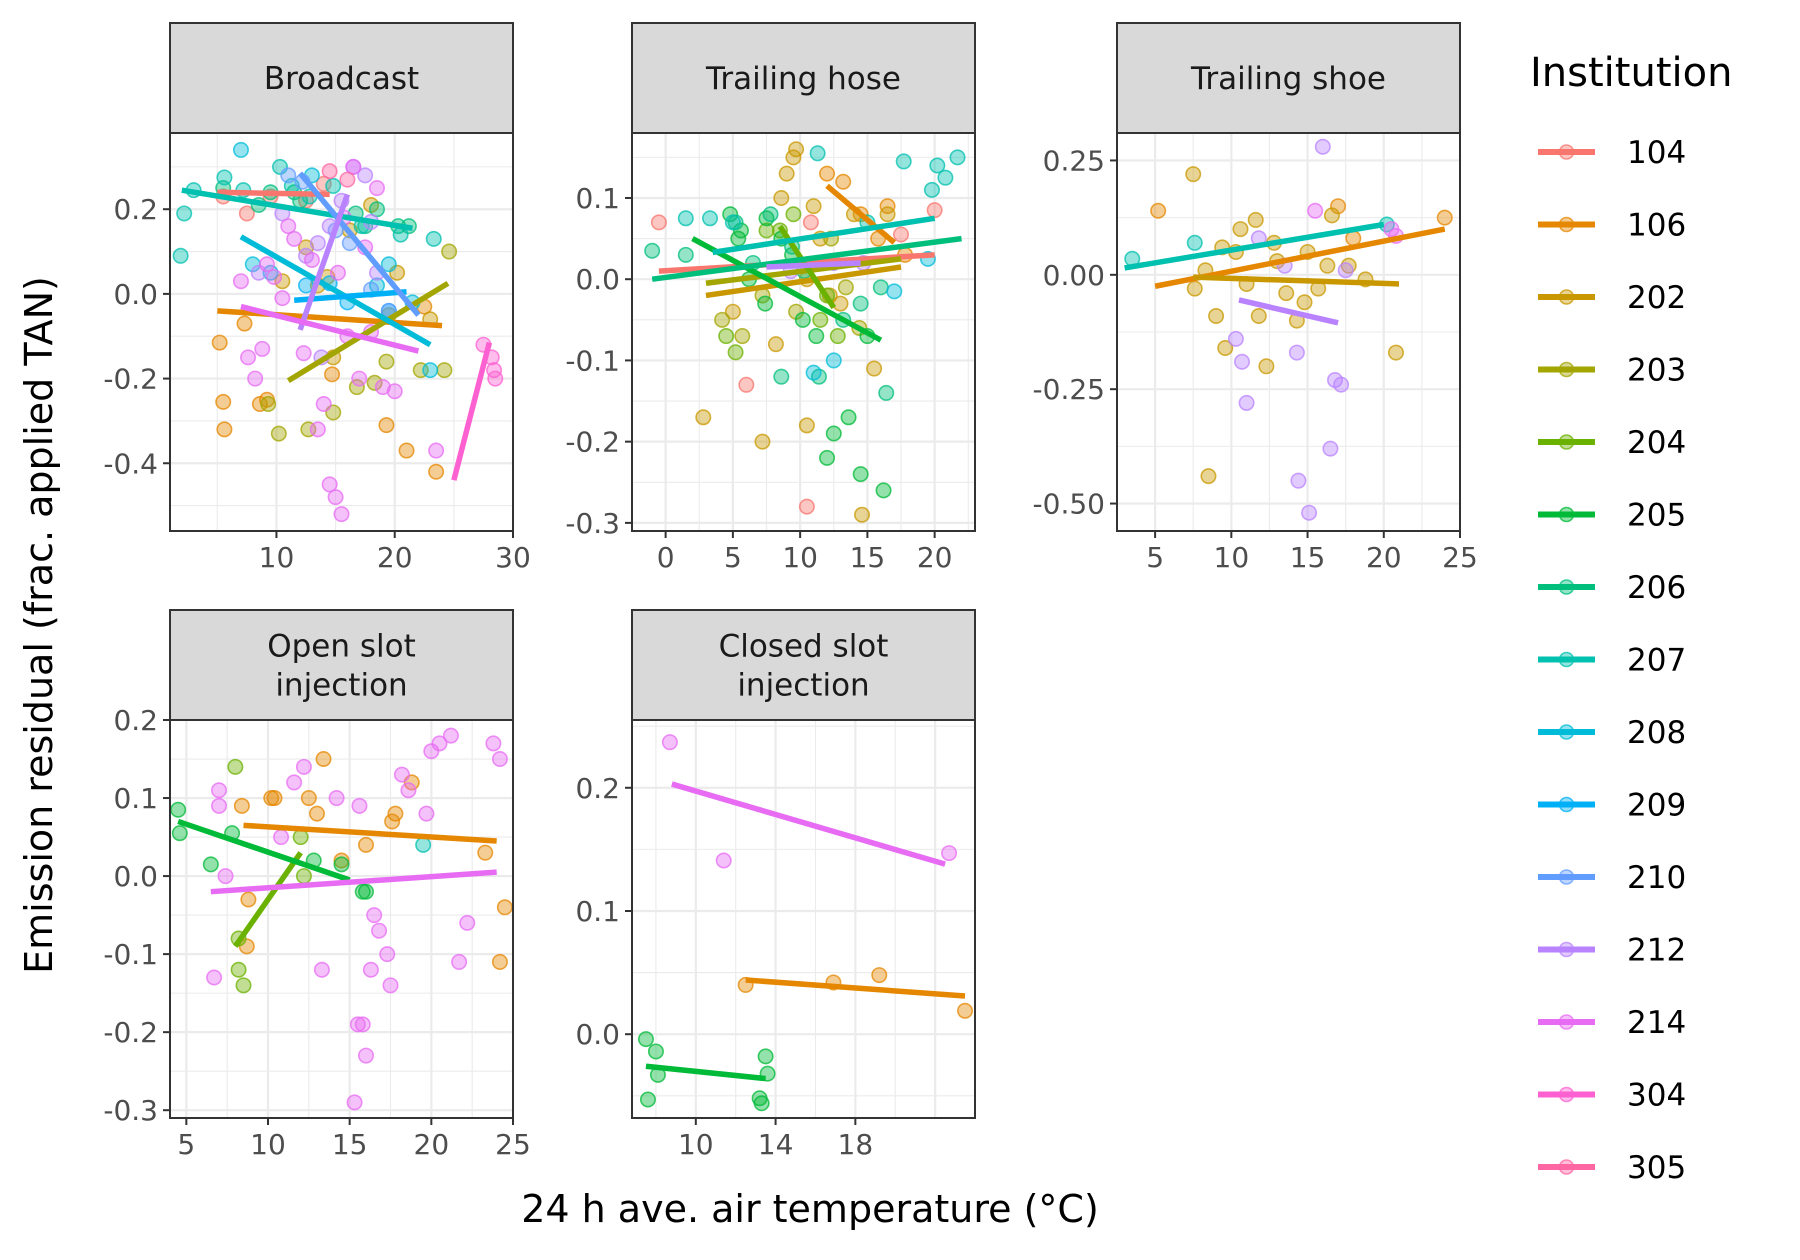 The width and height of the screenshot is (1800, 1260). I want to click on x-tick-label: 14, so click(776, 1144).